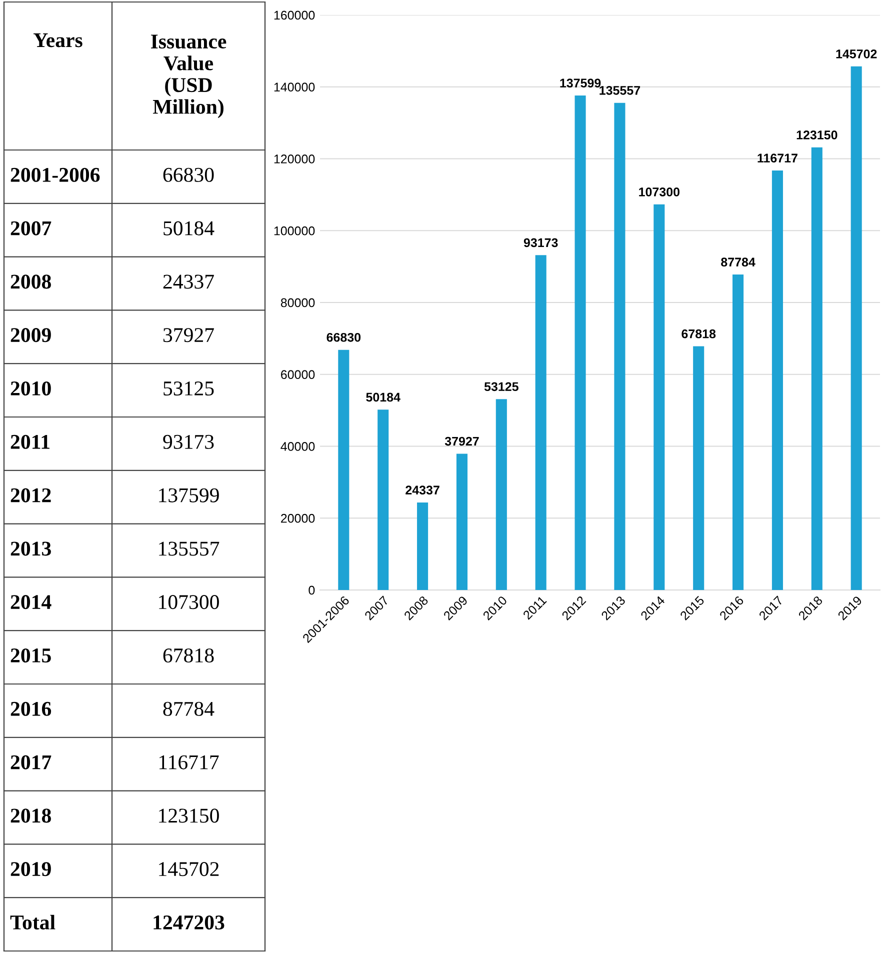 The height and width of the screenshot is (953, 893). What do you see at coordinates (294, 15) in the screenshot?
I see `y-tick-label: 160000` at bounding box center [294, 15].